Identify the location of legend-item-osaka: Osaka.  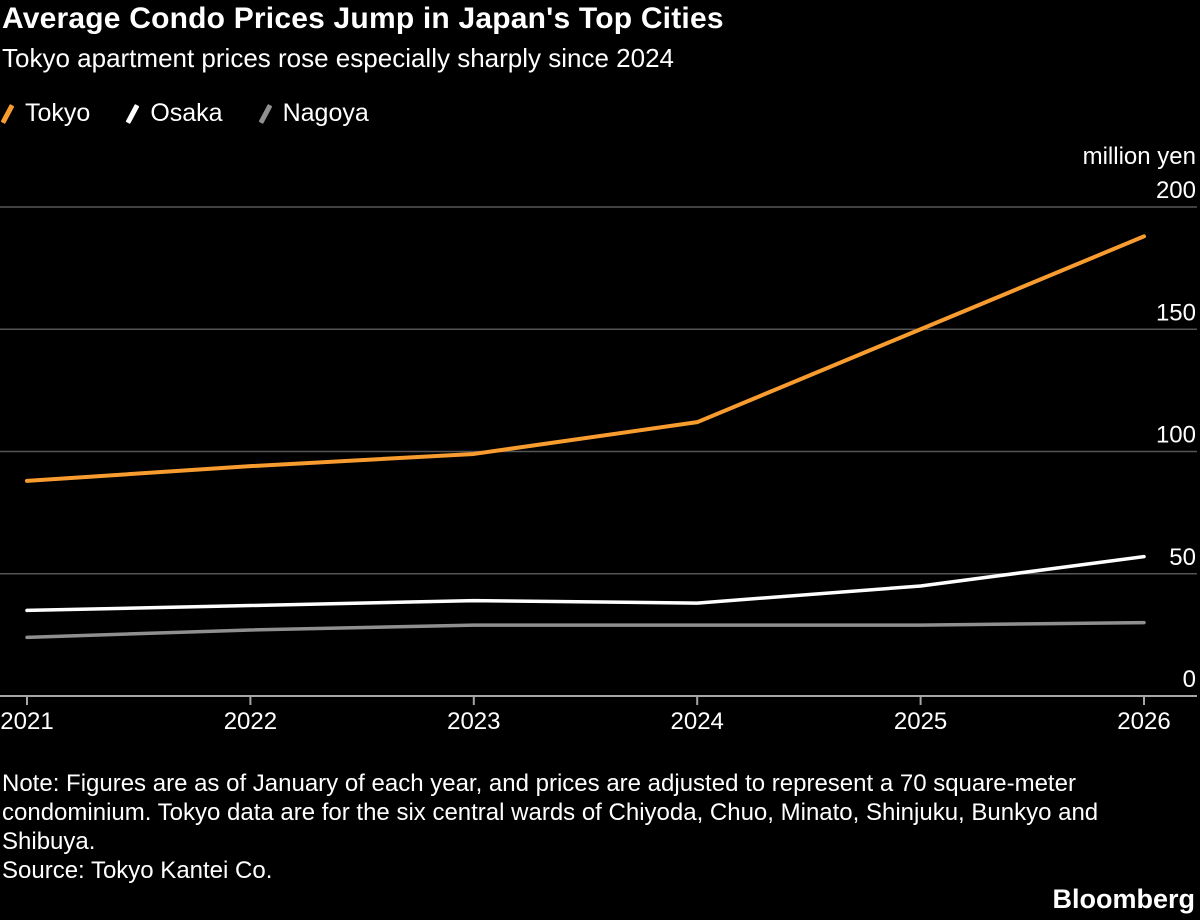
(174, 113).